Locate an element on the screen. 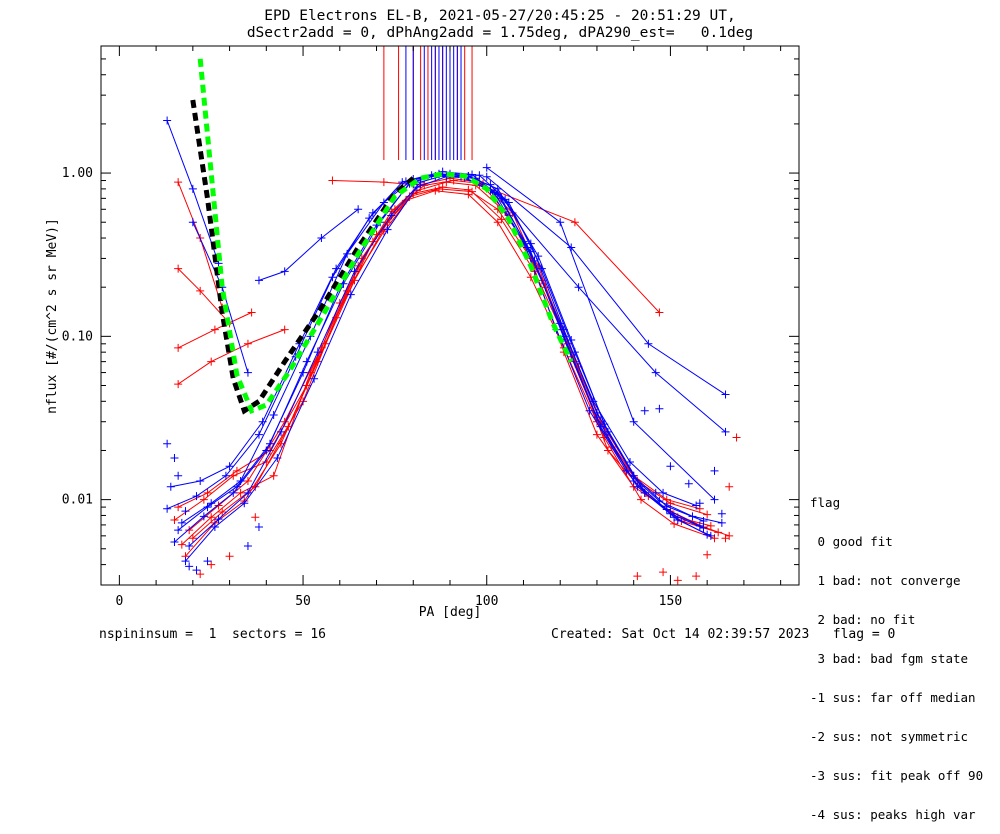 The height and width of the screenshot is (834, 1000). x-tick-label: 0 is located at coordinates (119, 601).